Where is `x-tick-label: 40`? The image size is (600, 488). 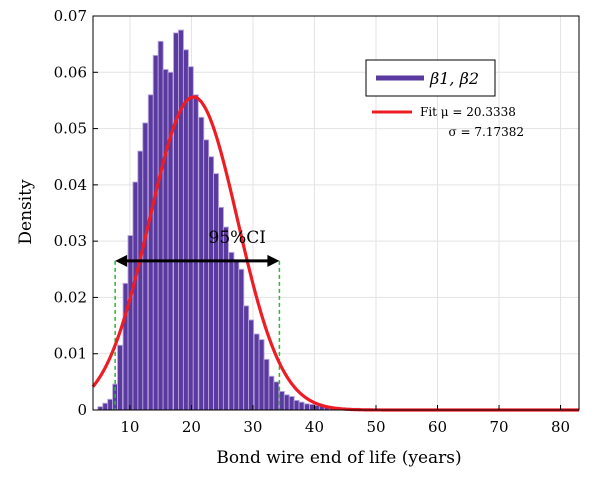 x-tick-label: 40 is located at coordinates (314, 427).